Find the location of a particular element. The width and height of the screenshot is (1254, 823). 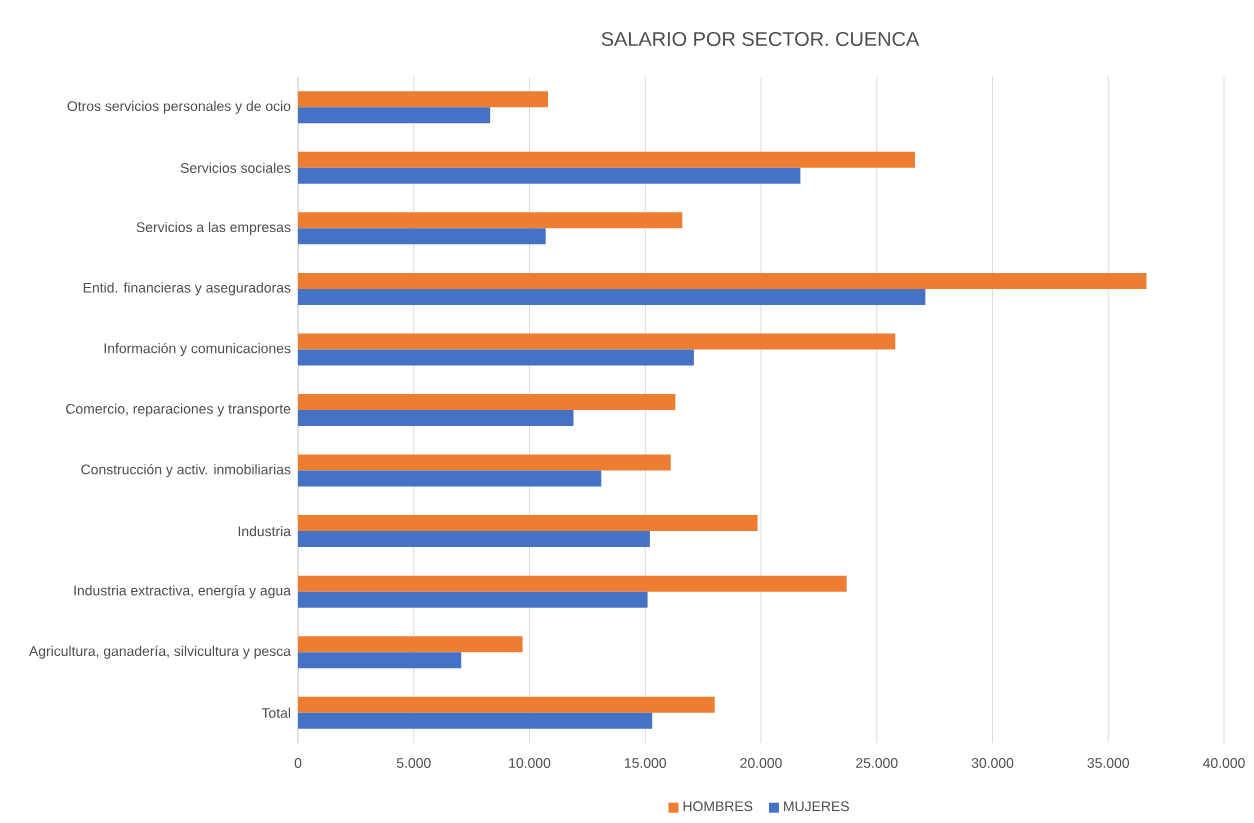

x-tick-label: 0 is located at coordinates (298, 763).